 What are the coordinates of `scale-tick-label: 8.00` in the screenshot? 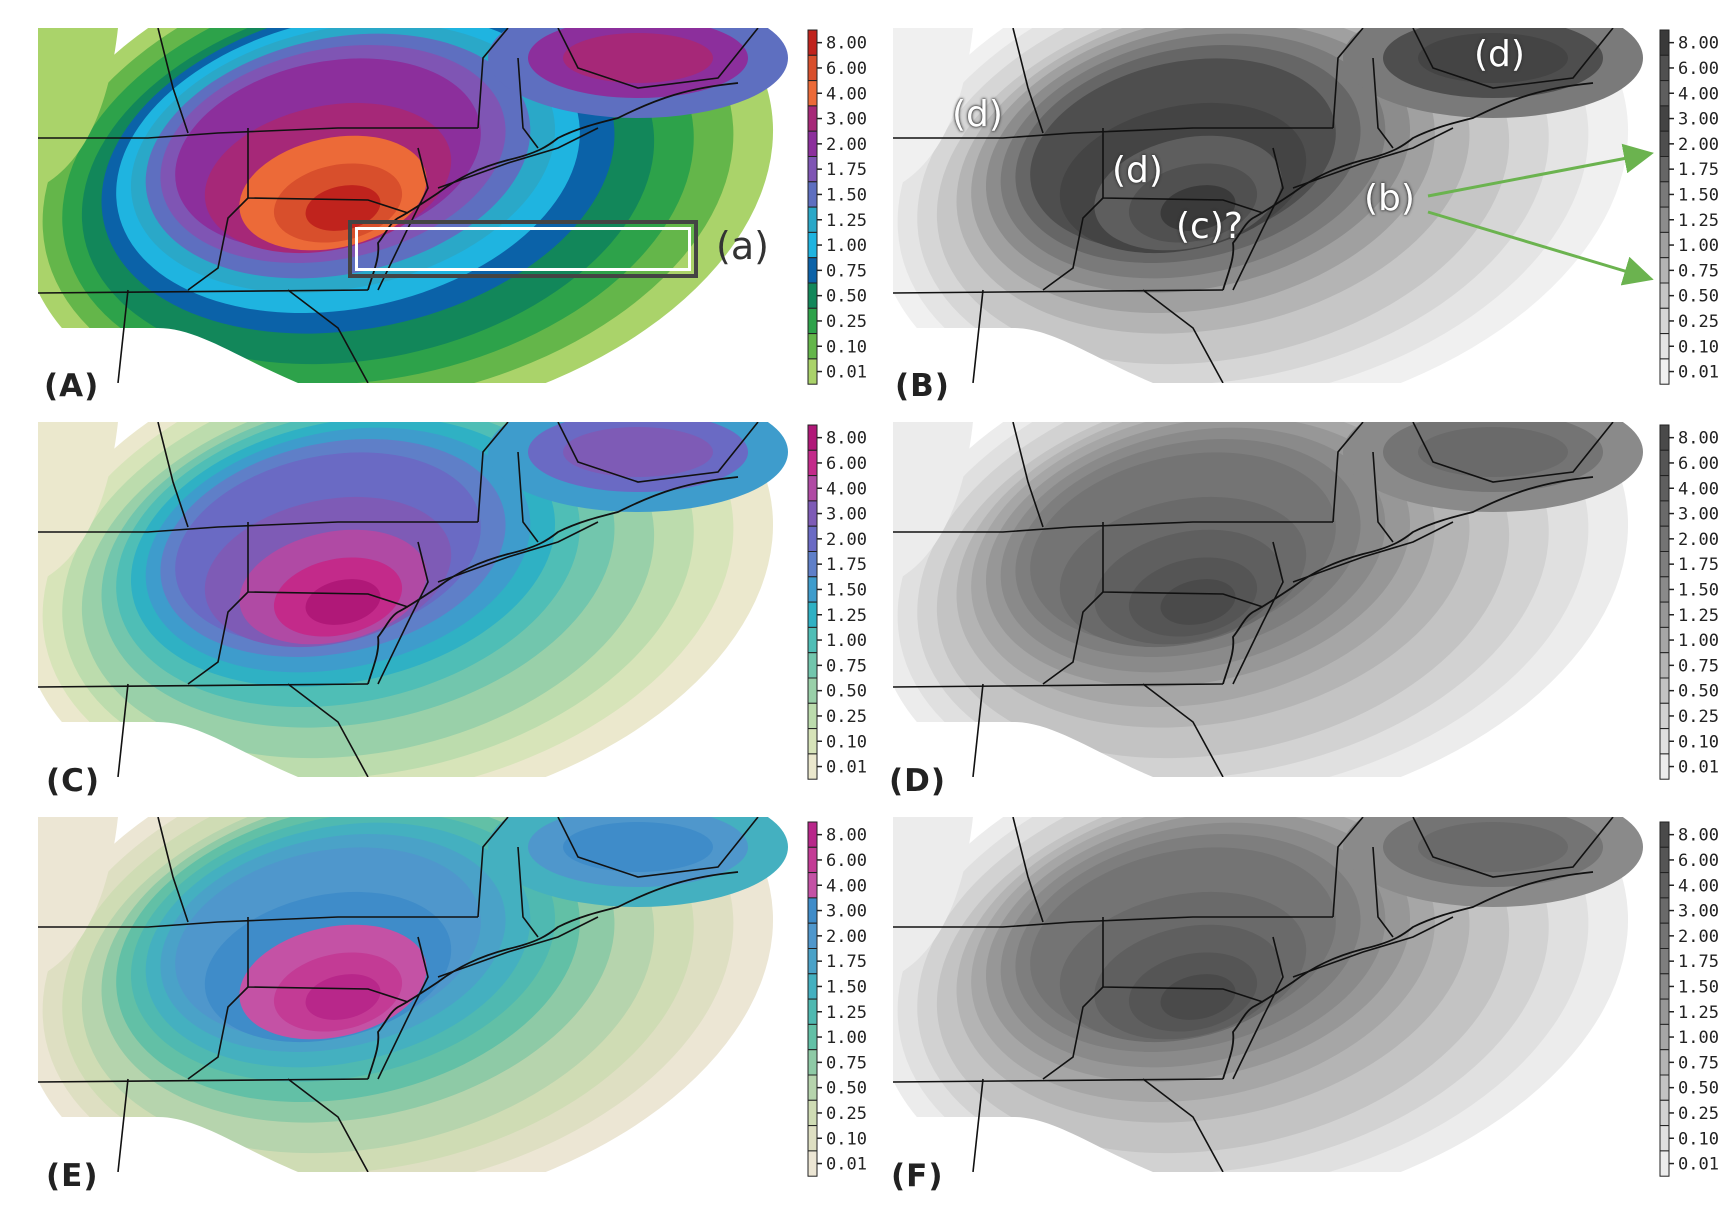 It's located at (1698, 836).